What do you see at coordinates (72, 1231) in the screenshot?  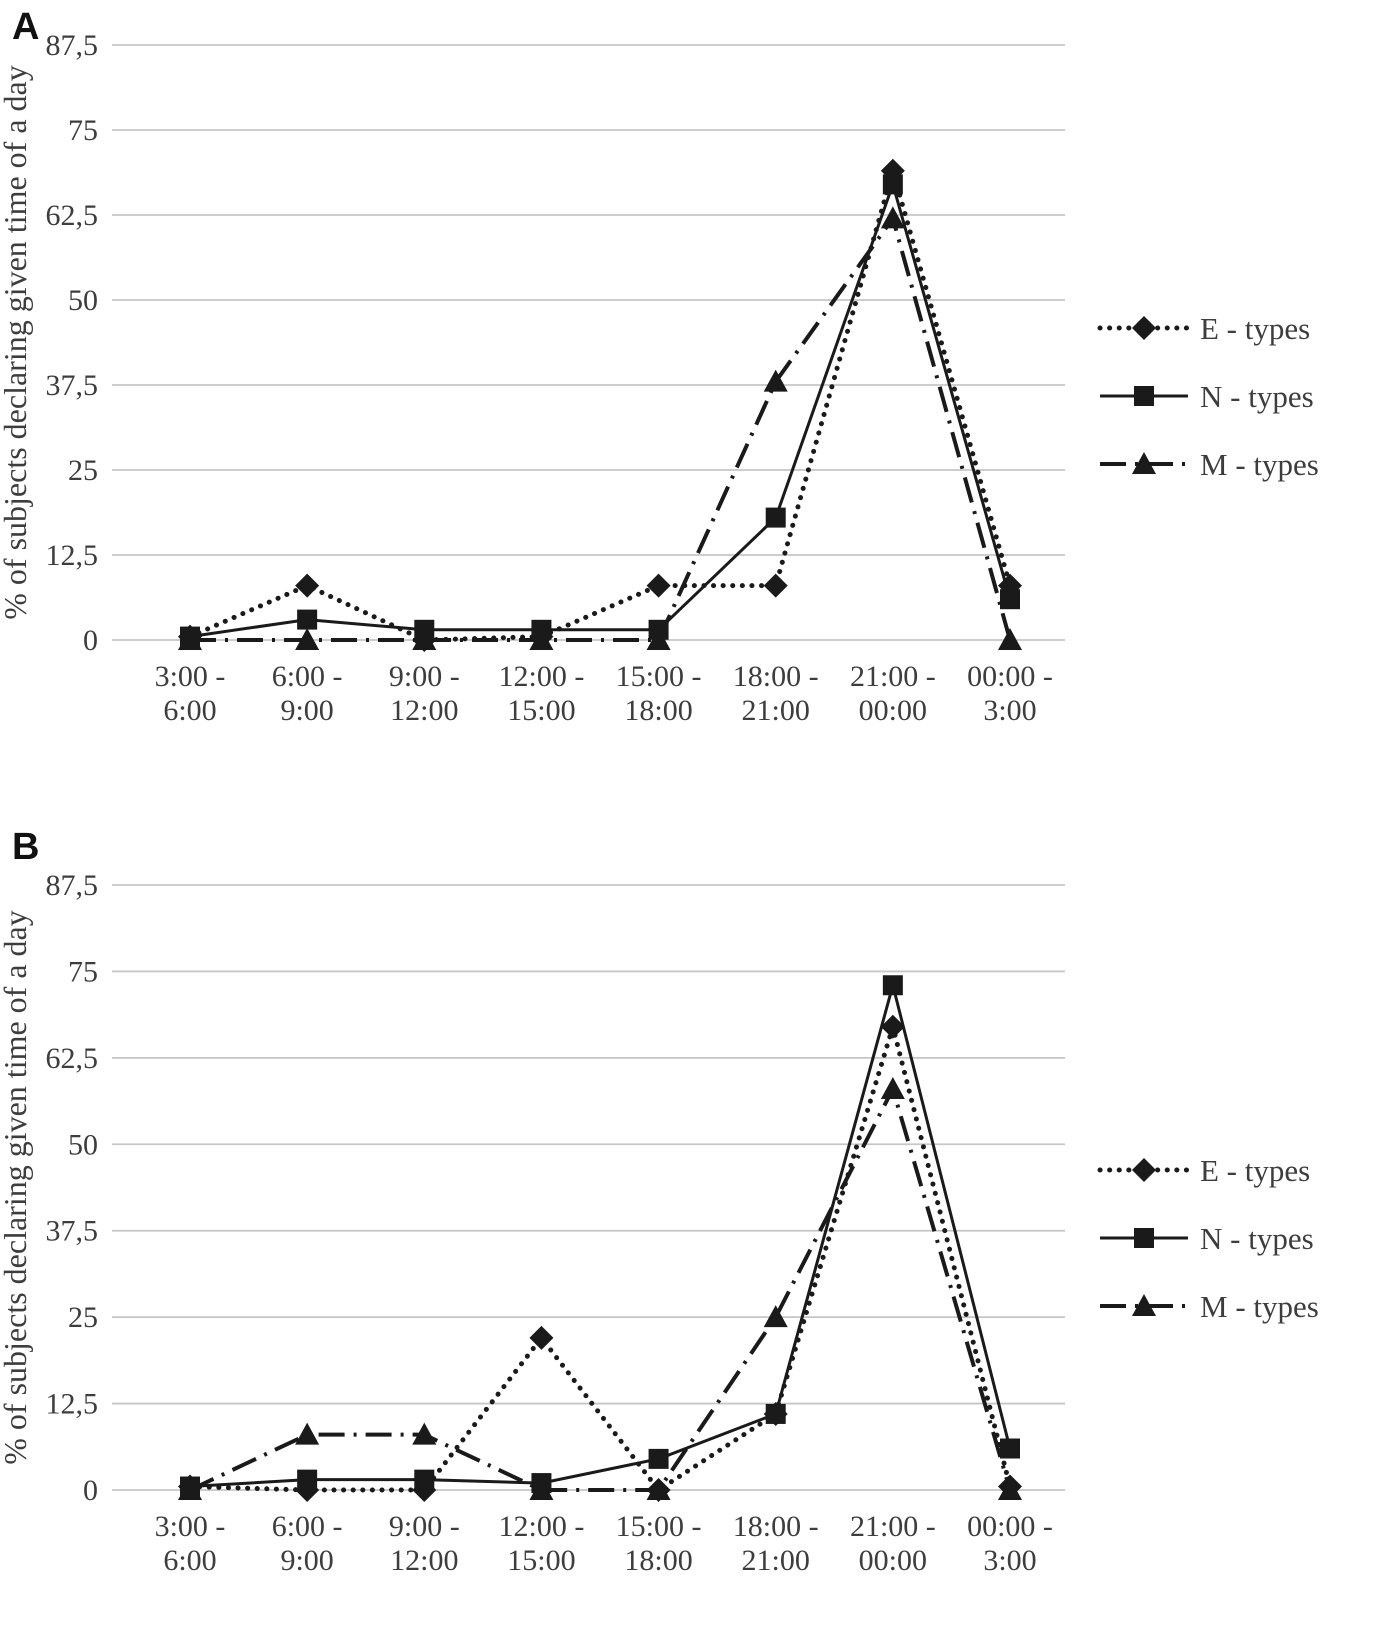 I see `y-tick-label: 37,5` at bounding box center [72, 1231].